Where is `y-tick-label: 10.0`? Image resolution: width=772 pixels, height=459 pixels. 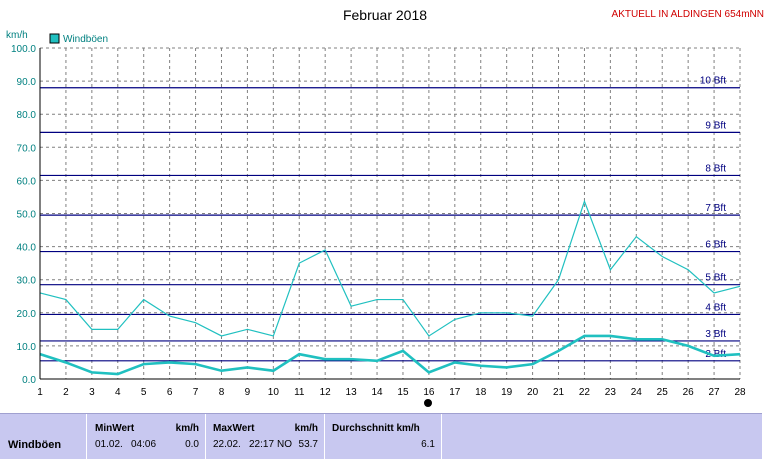 y-tick-label: 10.0 is located at coordinates (27, 347).